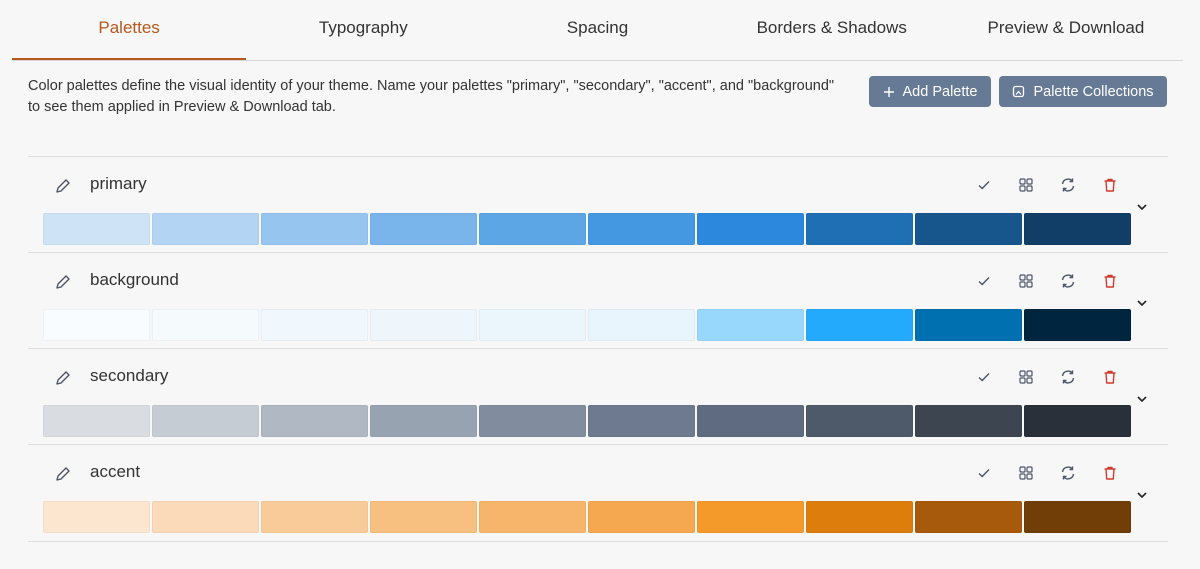  Describe the element at coordinates (1093, 91) in the screenshot. I see `palette-collections-label: Palette Collections` at that location.